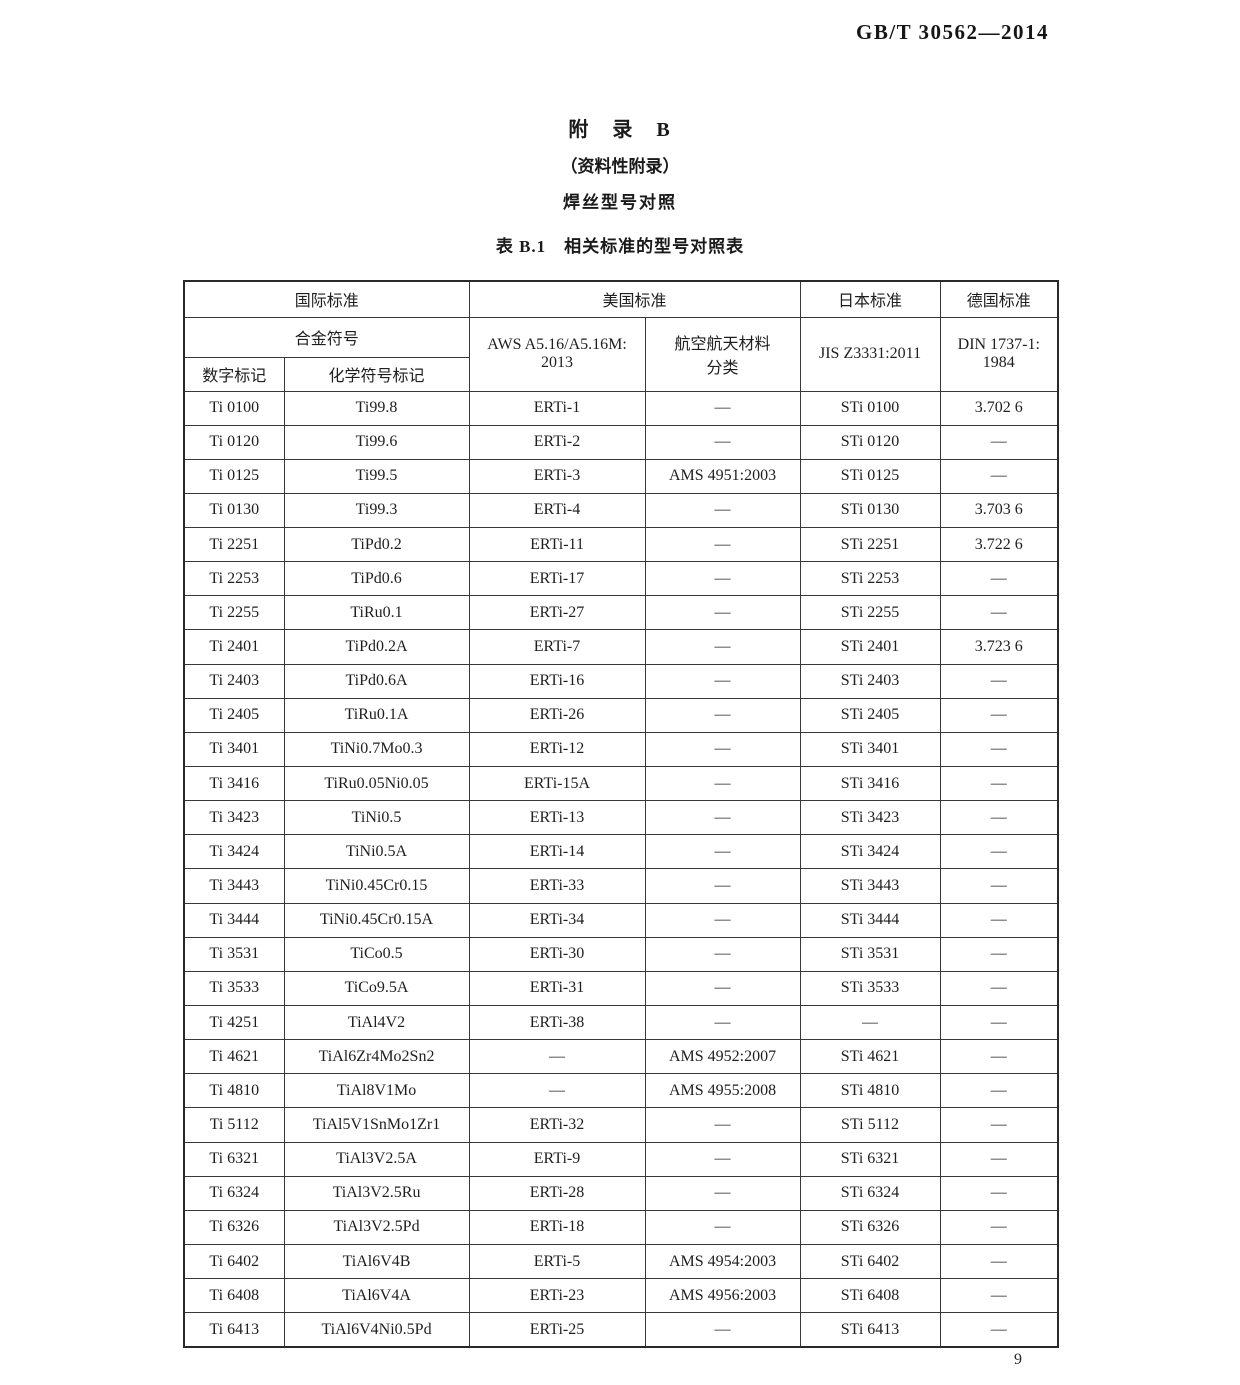 This screenshot has width=1240, height=1385. Describe the element at coordinates (376, 1296) in the screenshot. I see `cell-chemical-designation: TiAl6V4A` at that location.